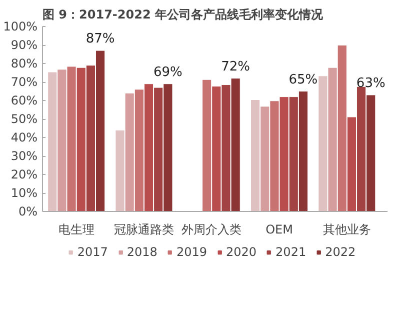 The image size is (420, 321). What do you see at coordinates (92, 252) in the screenshot?
I see `legend-label: 2017` at bounding box center [92, 252].